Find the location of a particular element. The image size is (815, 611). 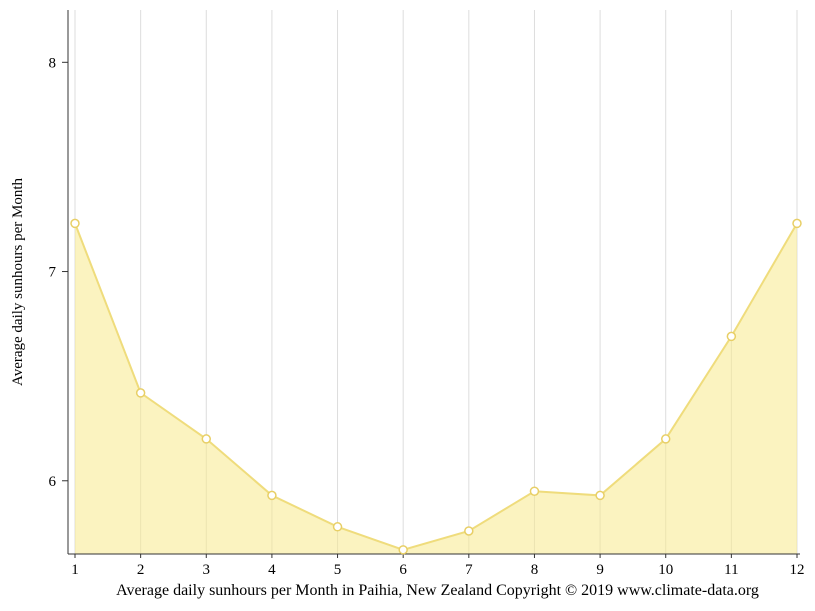

y-tick-label: 7 is located at coordinates (53, 273).